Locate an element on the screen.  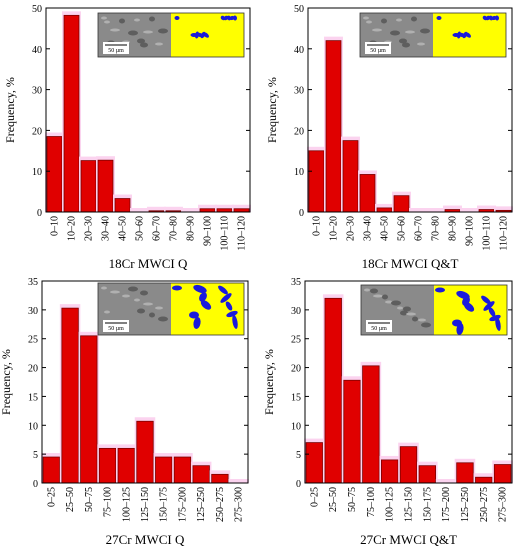
y-tick-label: 35 is located at coordinates (33, 282).